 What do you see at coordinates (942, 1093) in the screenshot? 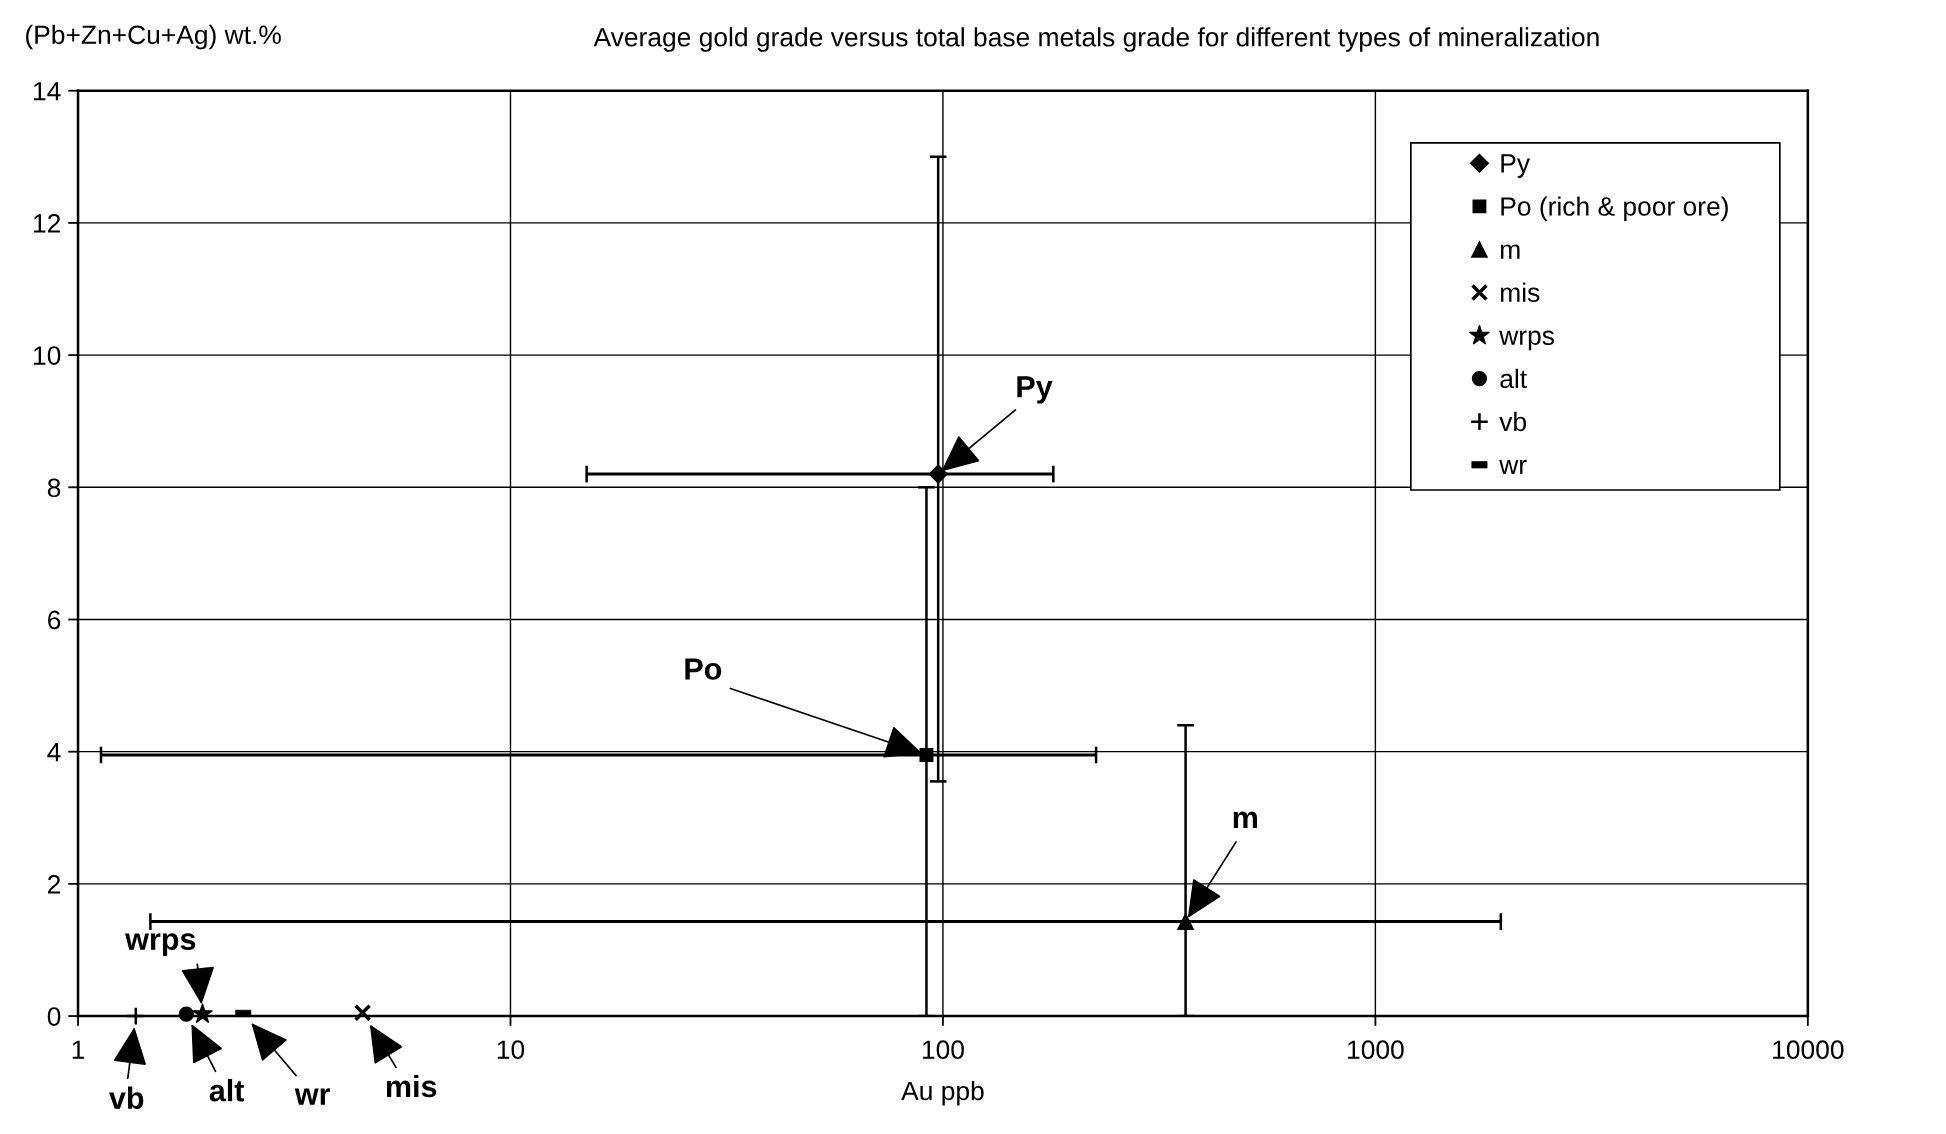
I see `x-axis-title: Au ppb` at bounding box center [942, 1093].